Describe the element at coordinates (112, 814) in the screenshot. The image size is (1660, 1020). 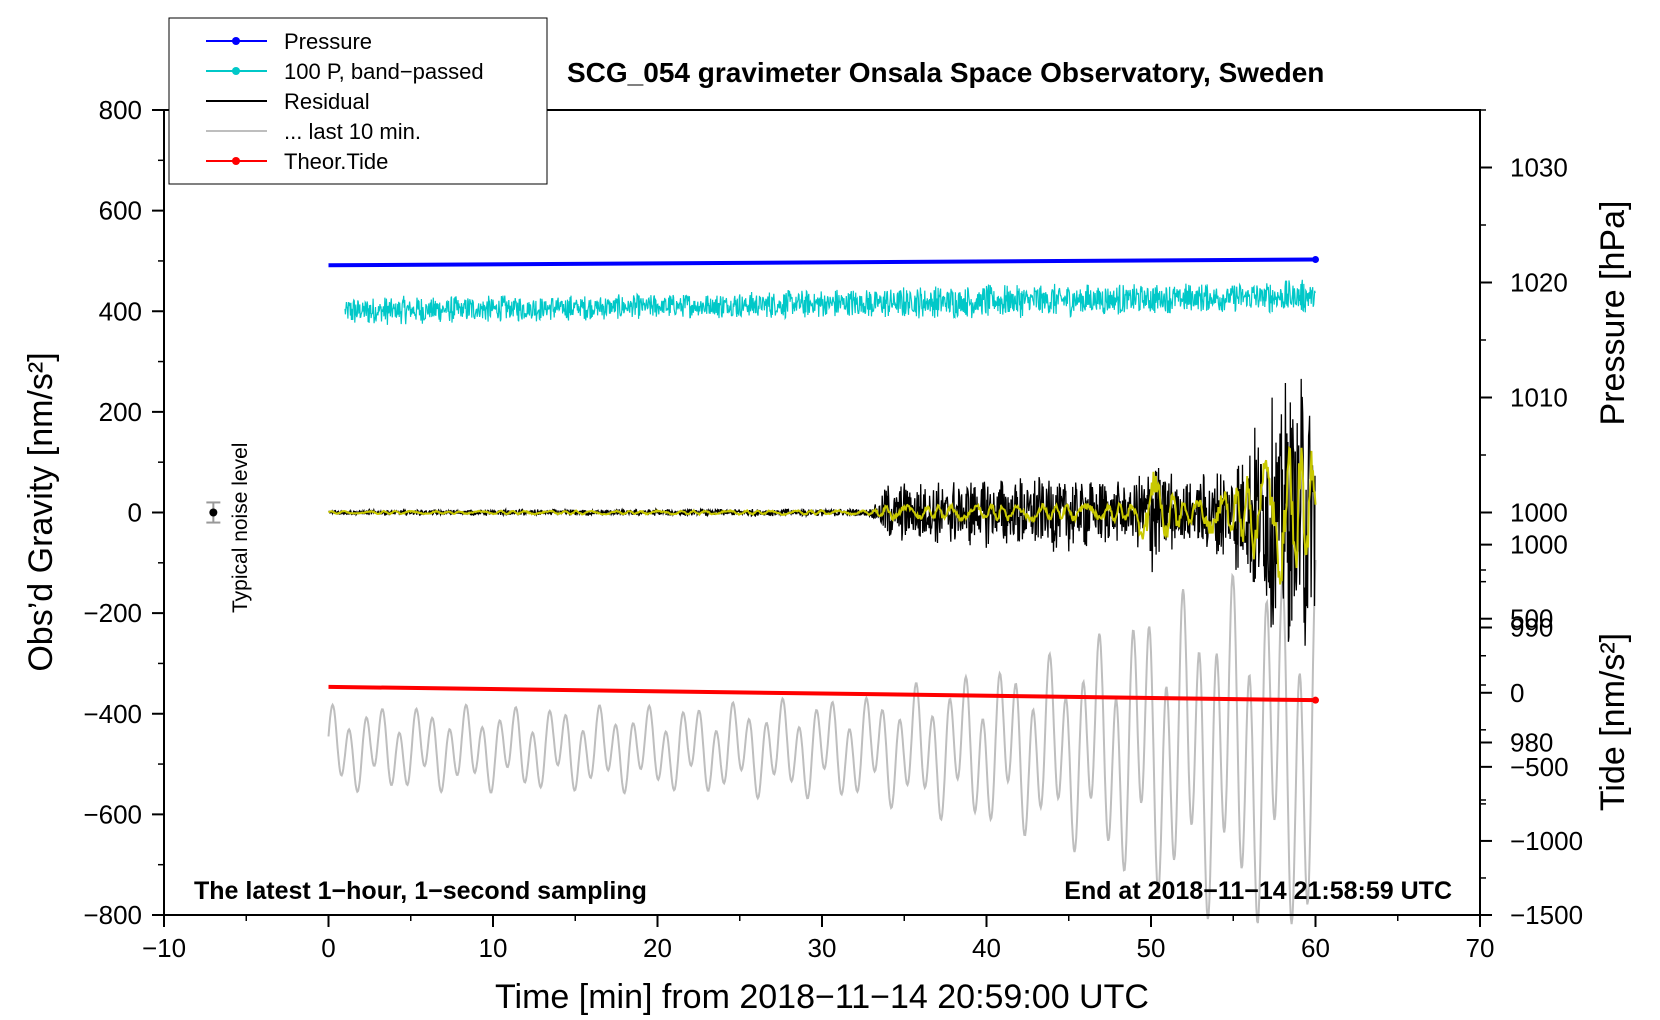
I see `y-tick-label: −600` at that location.